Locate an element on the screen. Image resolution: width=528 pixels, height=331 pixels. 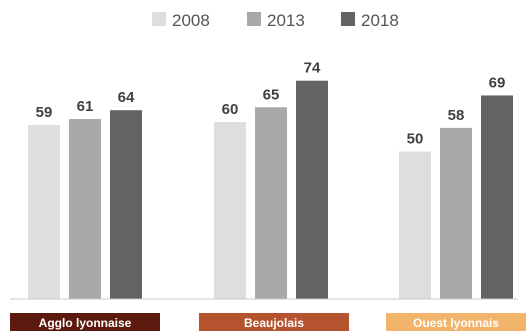
value-label-0-2013: 61 is located at coordinates (85, 106).